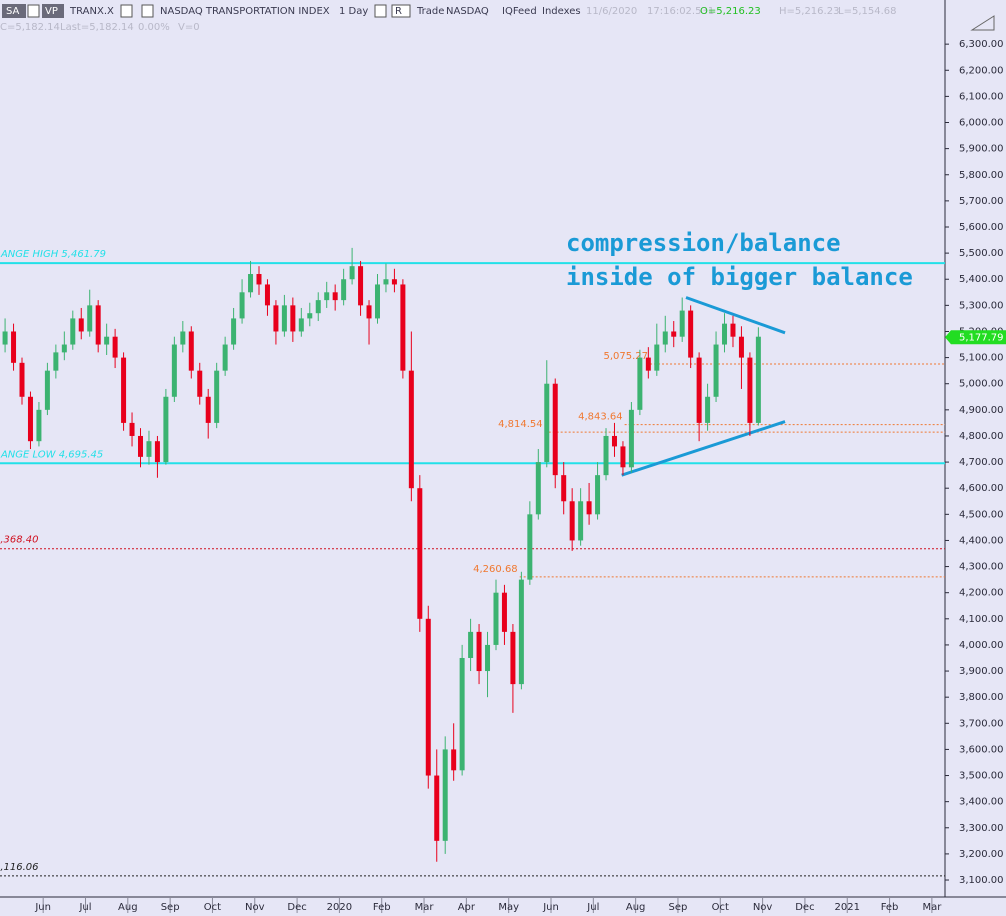 This screenshot has height=916, width=1006. Describe the element at coordinates (981, 567) in the screenshot. I see `y-tick-label: 4,300.00` at that location.